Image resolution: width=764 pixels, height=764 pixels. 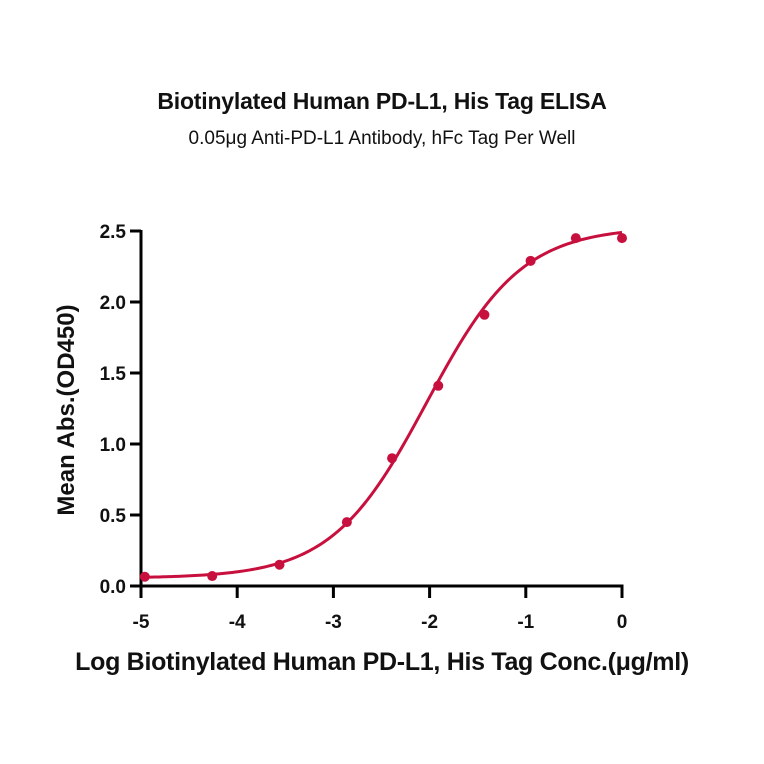 What do you see at coordinates (113, 445) in the screenshot?
I see `y-tick-label: 1.0` at bounding box center [113, 445].